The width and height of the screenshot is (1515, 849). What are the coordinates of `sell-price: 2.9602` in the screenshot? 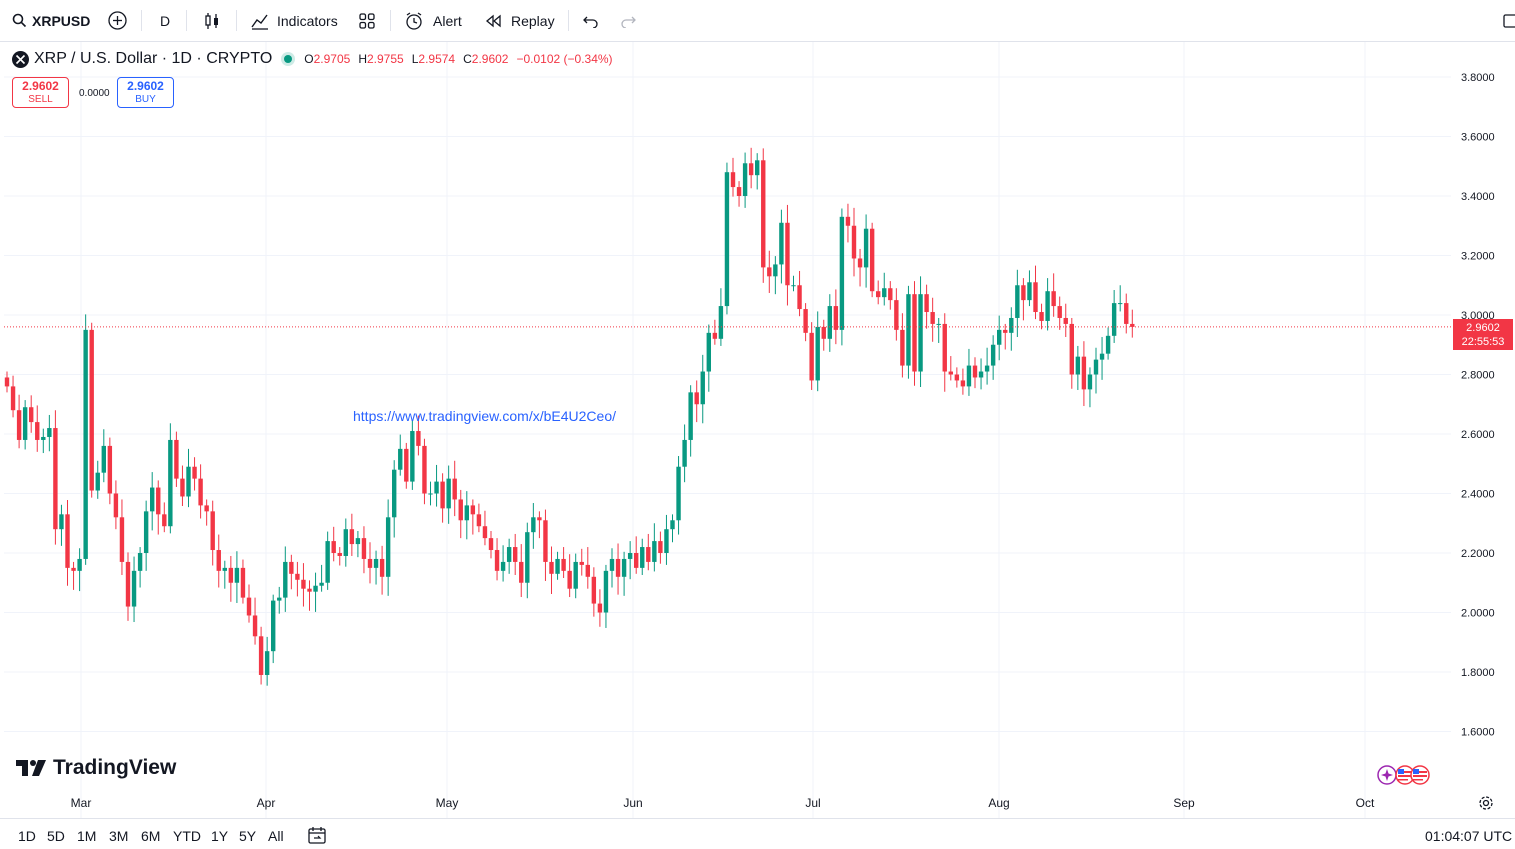 It's located at (40, 86).